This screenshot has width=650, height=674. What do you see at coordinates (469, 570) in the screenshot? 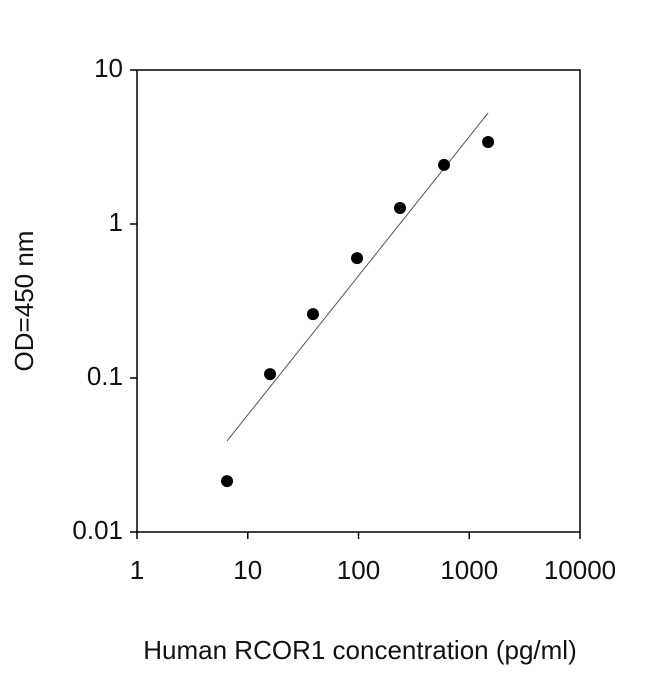
I see `x-tick-label: 1000` at bounding box center [469, 570].